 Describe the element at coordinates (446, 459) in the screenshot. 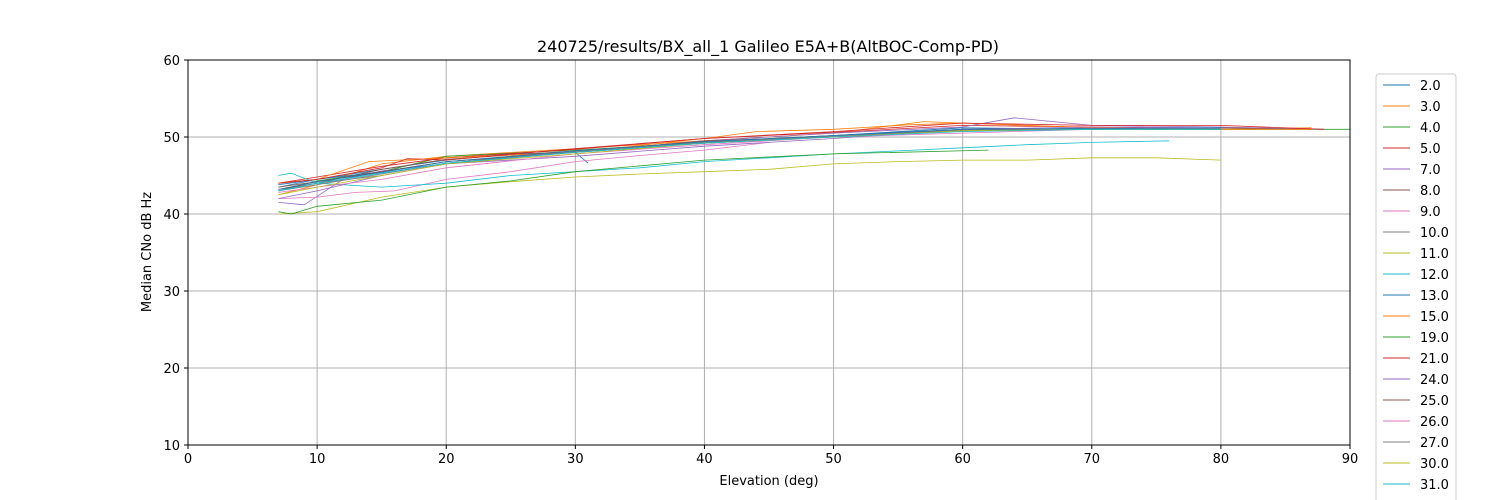

I see `x-tick-label: 20` at that location.